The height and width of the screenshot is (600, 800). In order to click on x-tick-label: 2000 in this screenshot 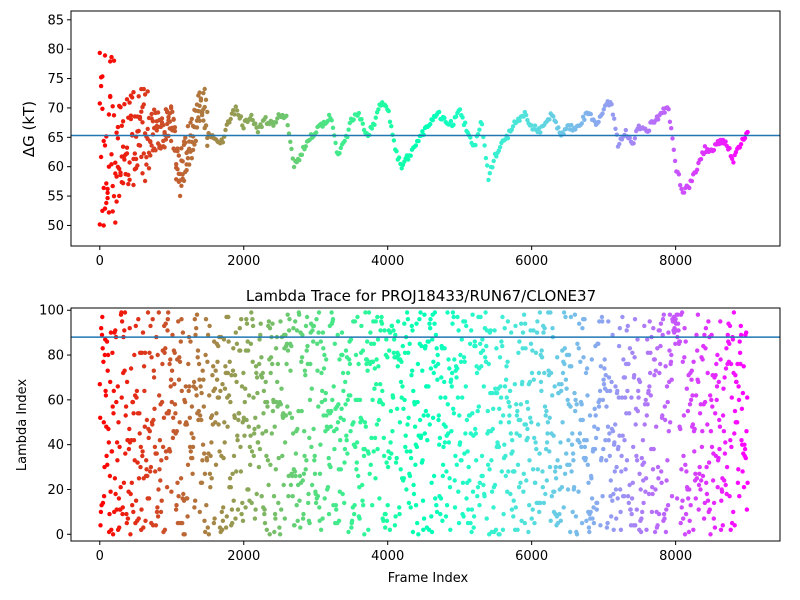, I will do `click(243, 556)`.